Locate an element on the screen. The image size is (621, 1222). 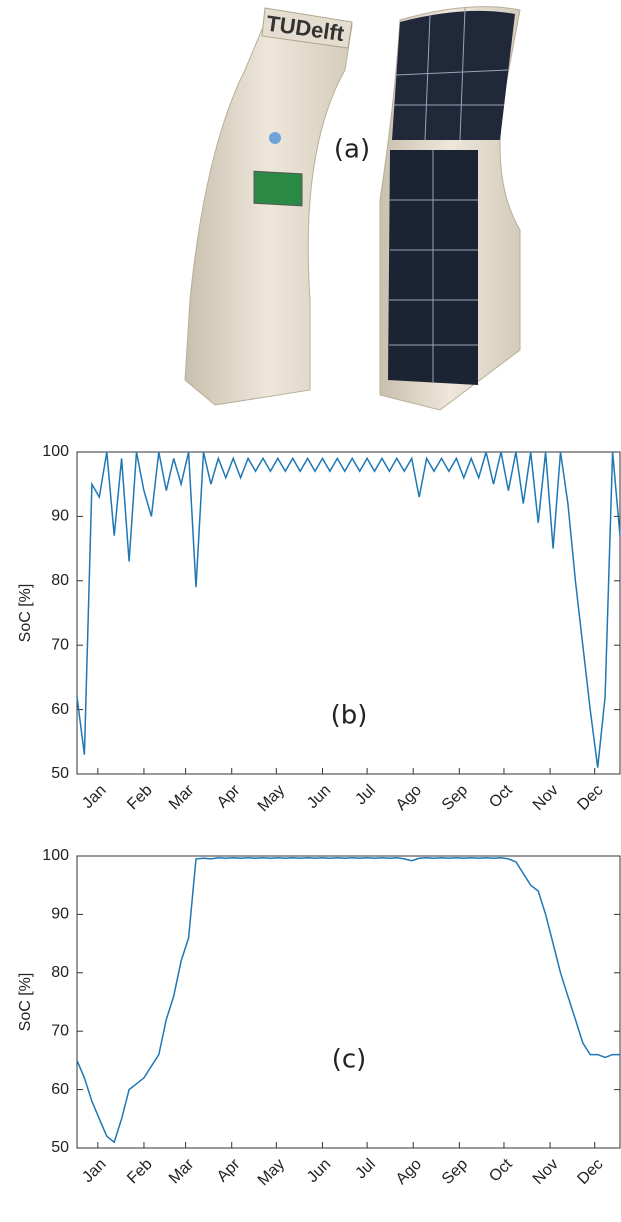
panel-label: (c) is located at coordinates (349, 1060).